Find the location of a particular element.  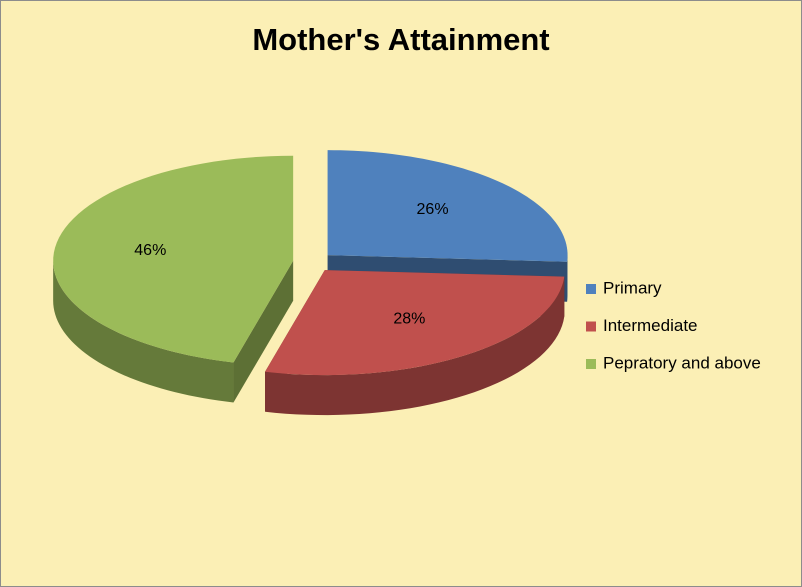

data-label: 28% is located at coordinates (409, 318).